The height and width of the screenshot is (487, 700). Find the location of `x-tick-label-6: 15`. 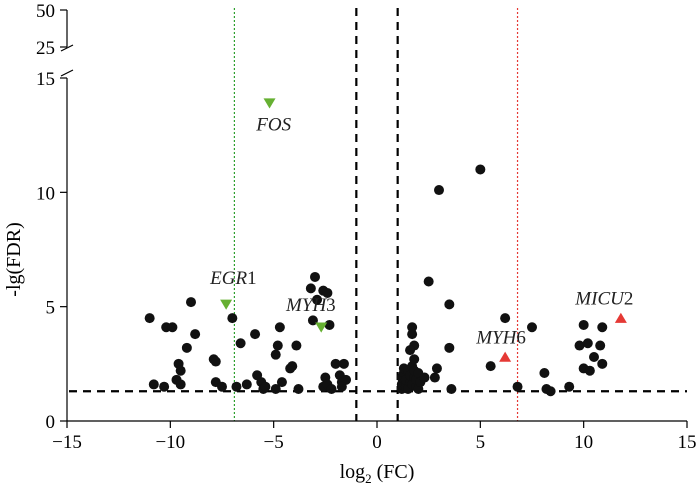

x-tick-label-6: 15 is located at coordinates (687, 442).